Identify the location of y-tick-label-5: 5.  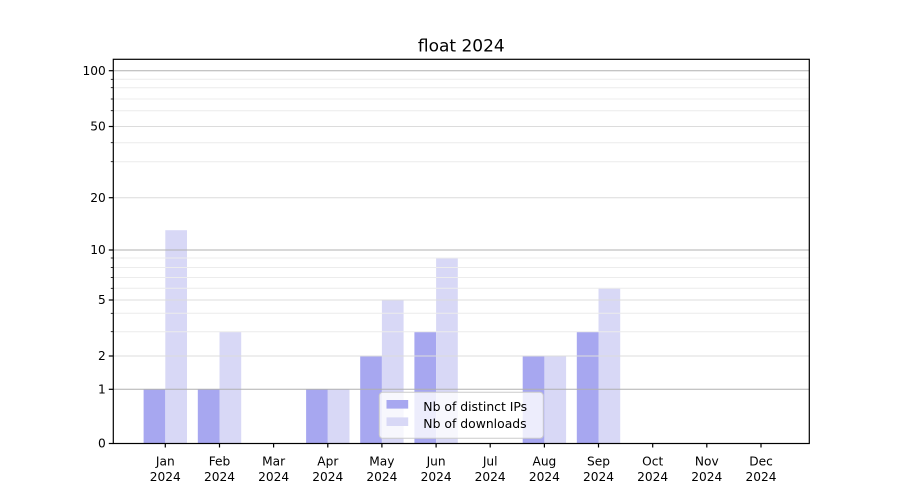
(102, 300).